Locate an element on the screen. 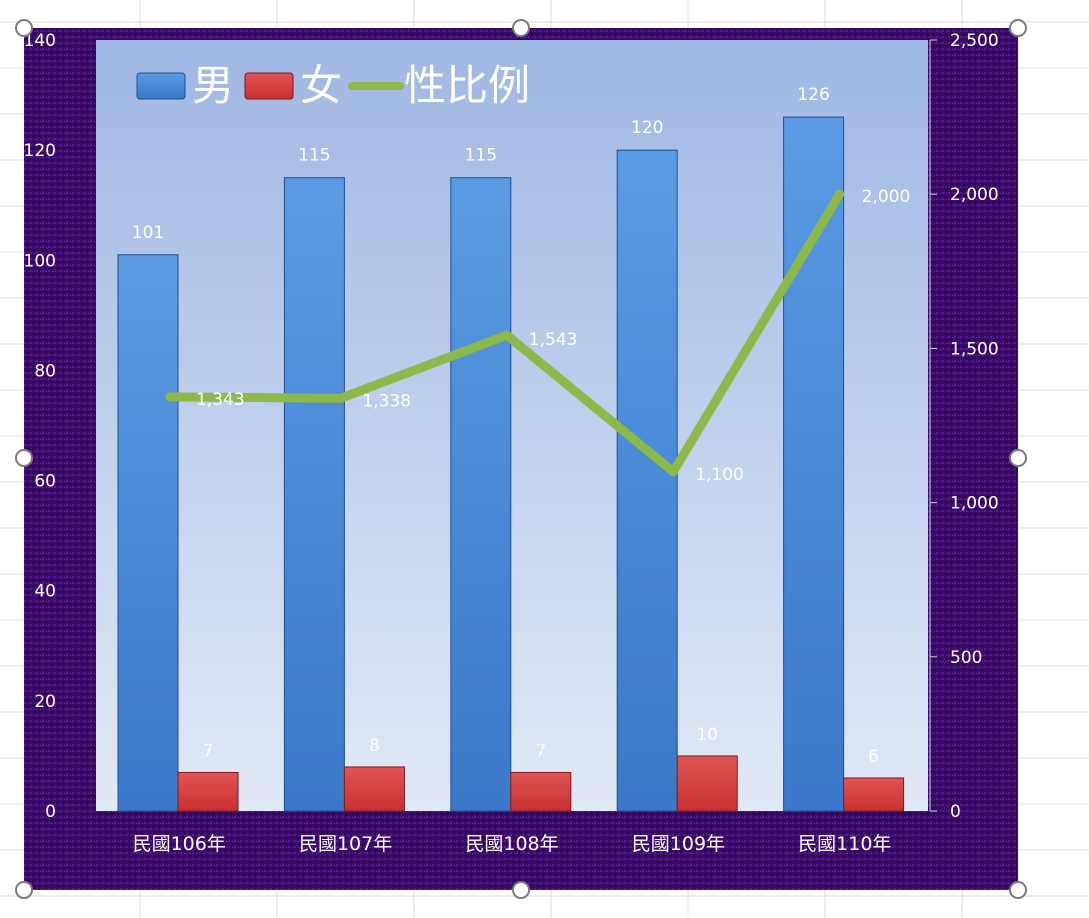 This screenshot has height=918, width=1089. category-tick-label: 民國110年 is located at coordinates (844, 844).